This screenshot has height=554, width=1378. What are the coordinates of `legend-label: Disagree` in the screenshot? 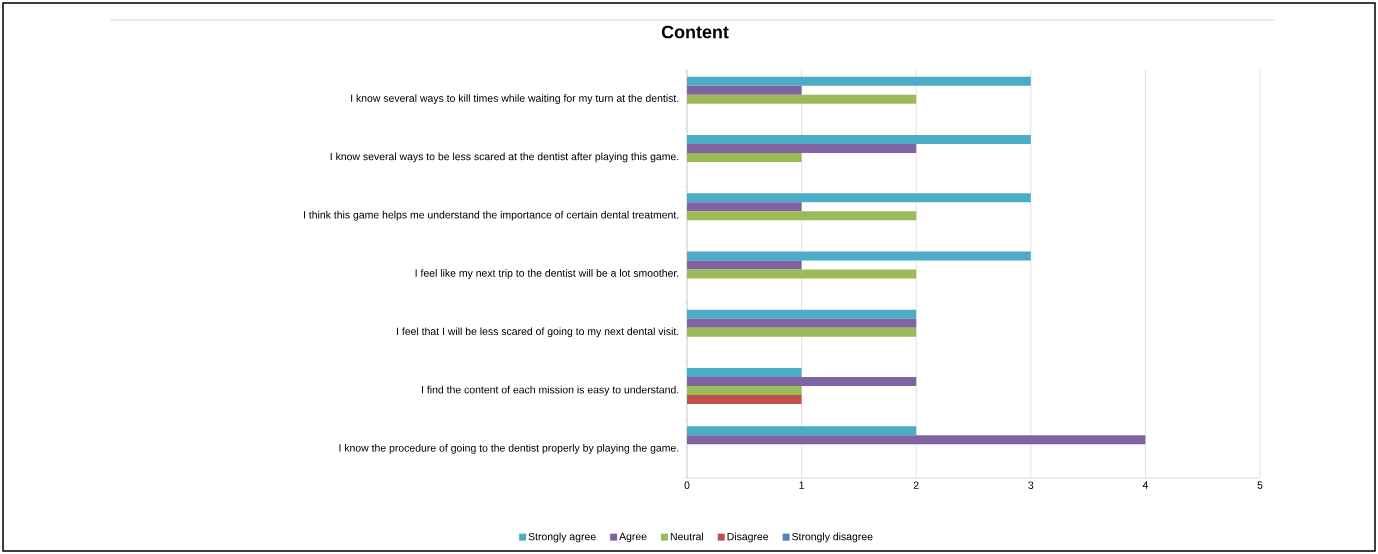 It's located at (748, 537).